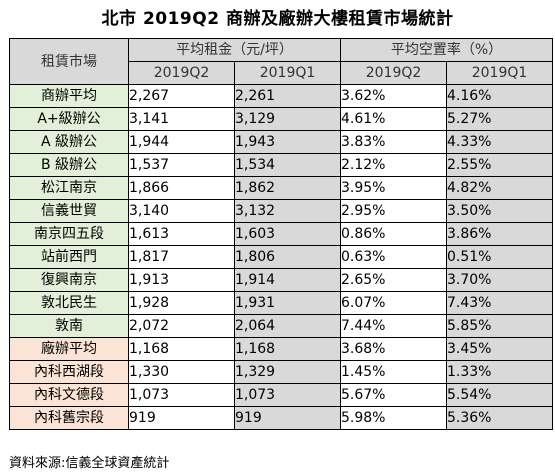 The width and height of the screenshot is (555, 472). What do you see at coordinates (181, 211) in the screenshot?
I see `cell-rent-2019q2: 3,140` at bounding box center [181, 211].